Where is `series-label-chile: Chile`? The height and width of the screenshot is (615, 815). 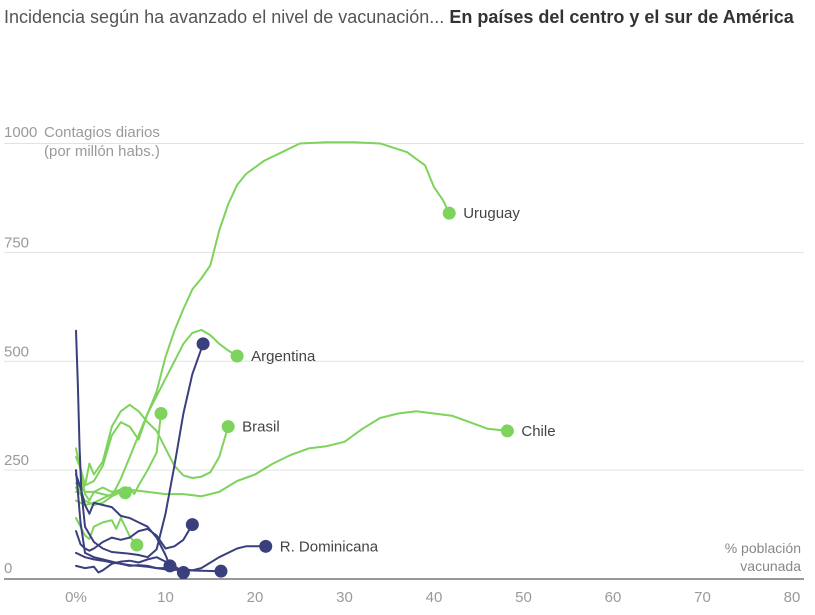 series-label-chile: Chile is located at coordinates (538, 431).